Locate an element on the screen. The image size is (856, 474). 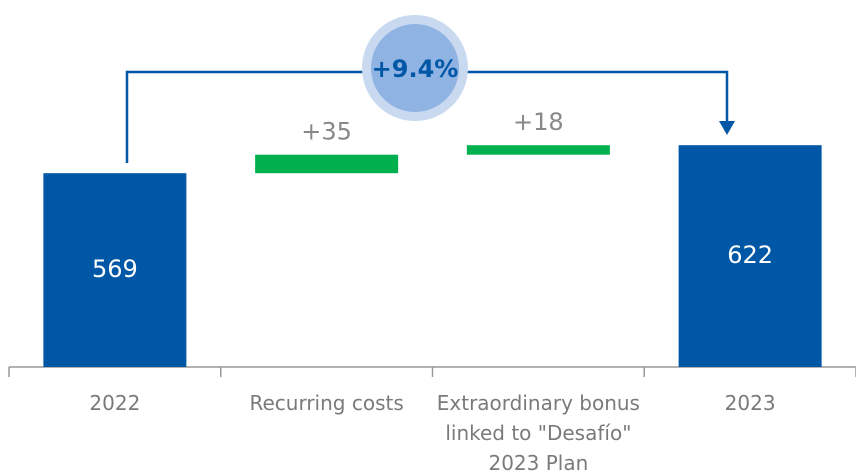
x-tick-label: Recurring costs is located at coordinates (326, 403).